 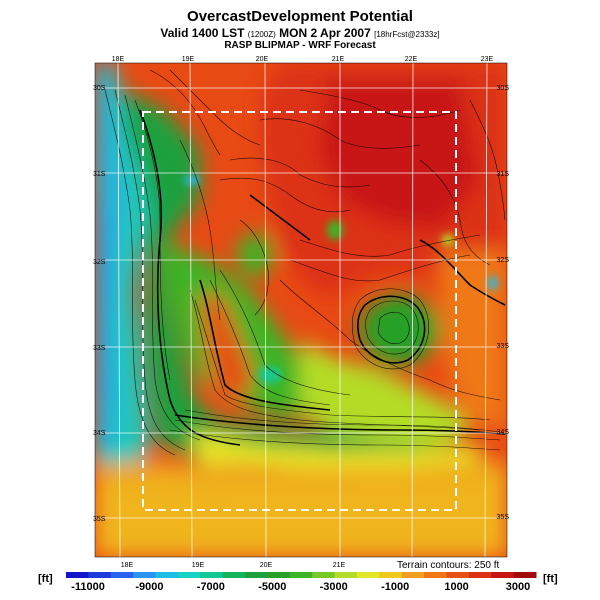 I want to click on colorbar-tick--11000: -11000, so click(x=88, y=587).